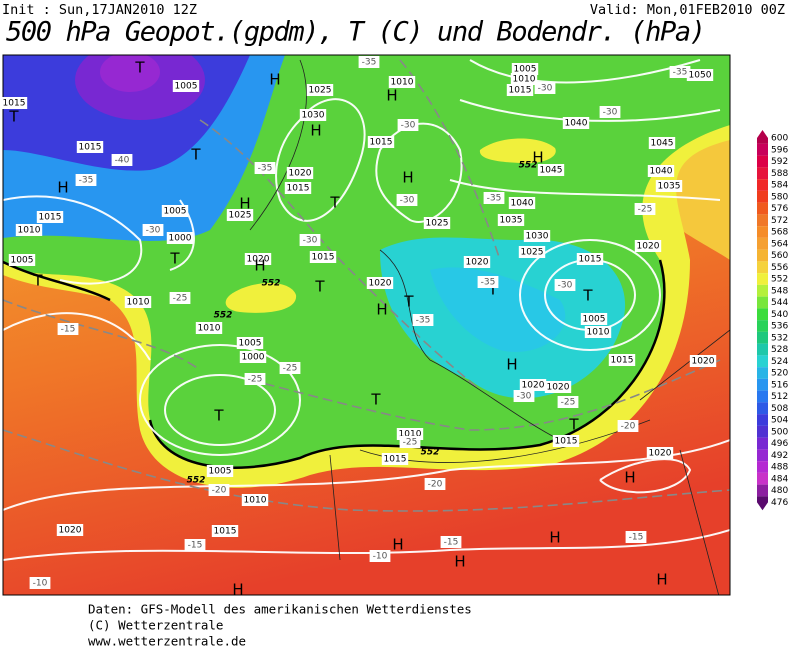 The width and height of the screenshot is (790, 648). I want to click on isoline-label: 1040, so click(661, 172).